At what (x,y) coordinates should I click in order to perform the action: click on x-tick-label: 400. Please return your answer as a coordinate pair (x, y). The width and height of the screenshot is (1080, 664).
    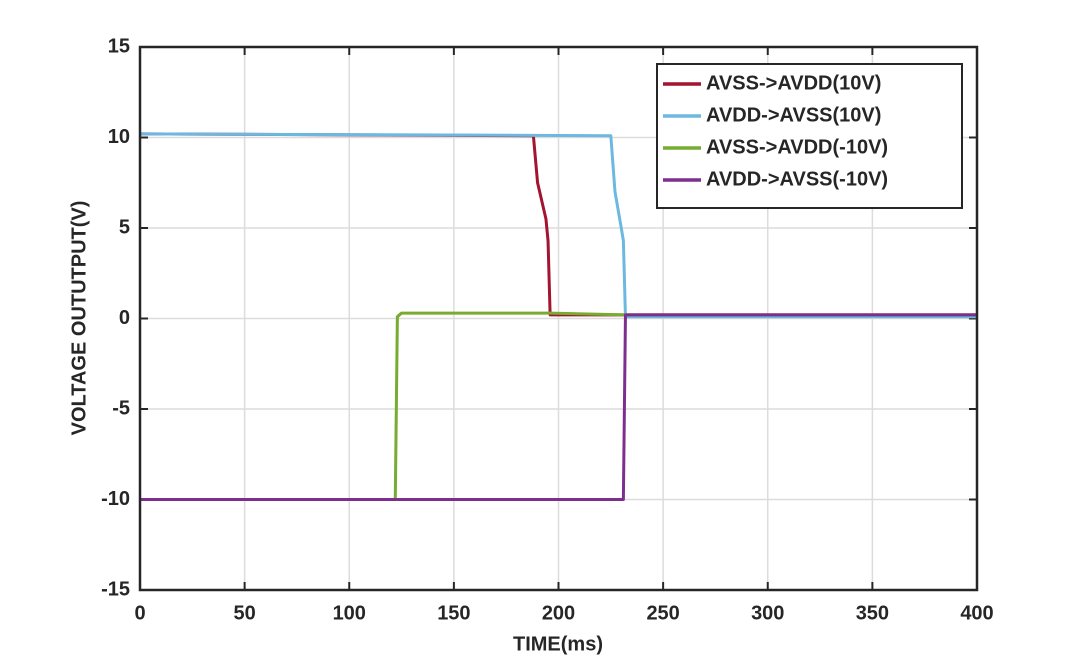
    Looking at the image, I should click on (976, 613).